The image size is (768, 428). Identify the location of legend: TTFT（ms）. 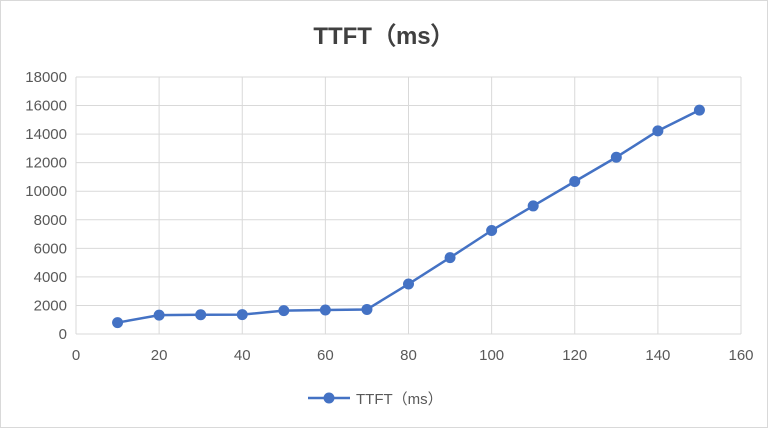
(375, 399).